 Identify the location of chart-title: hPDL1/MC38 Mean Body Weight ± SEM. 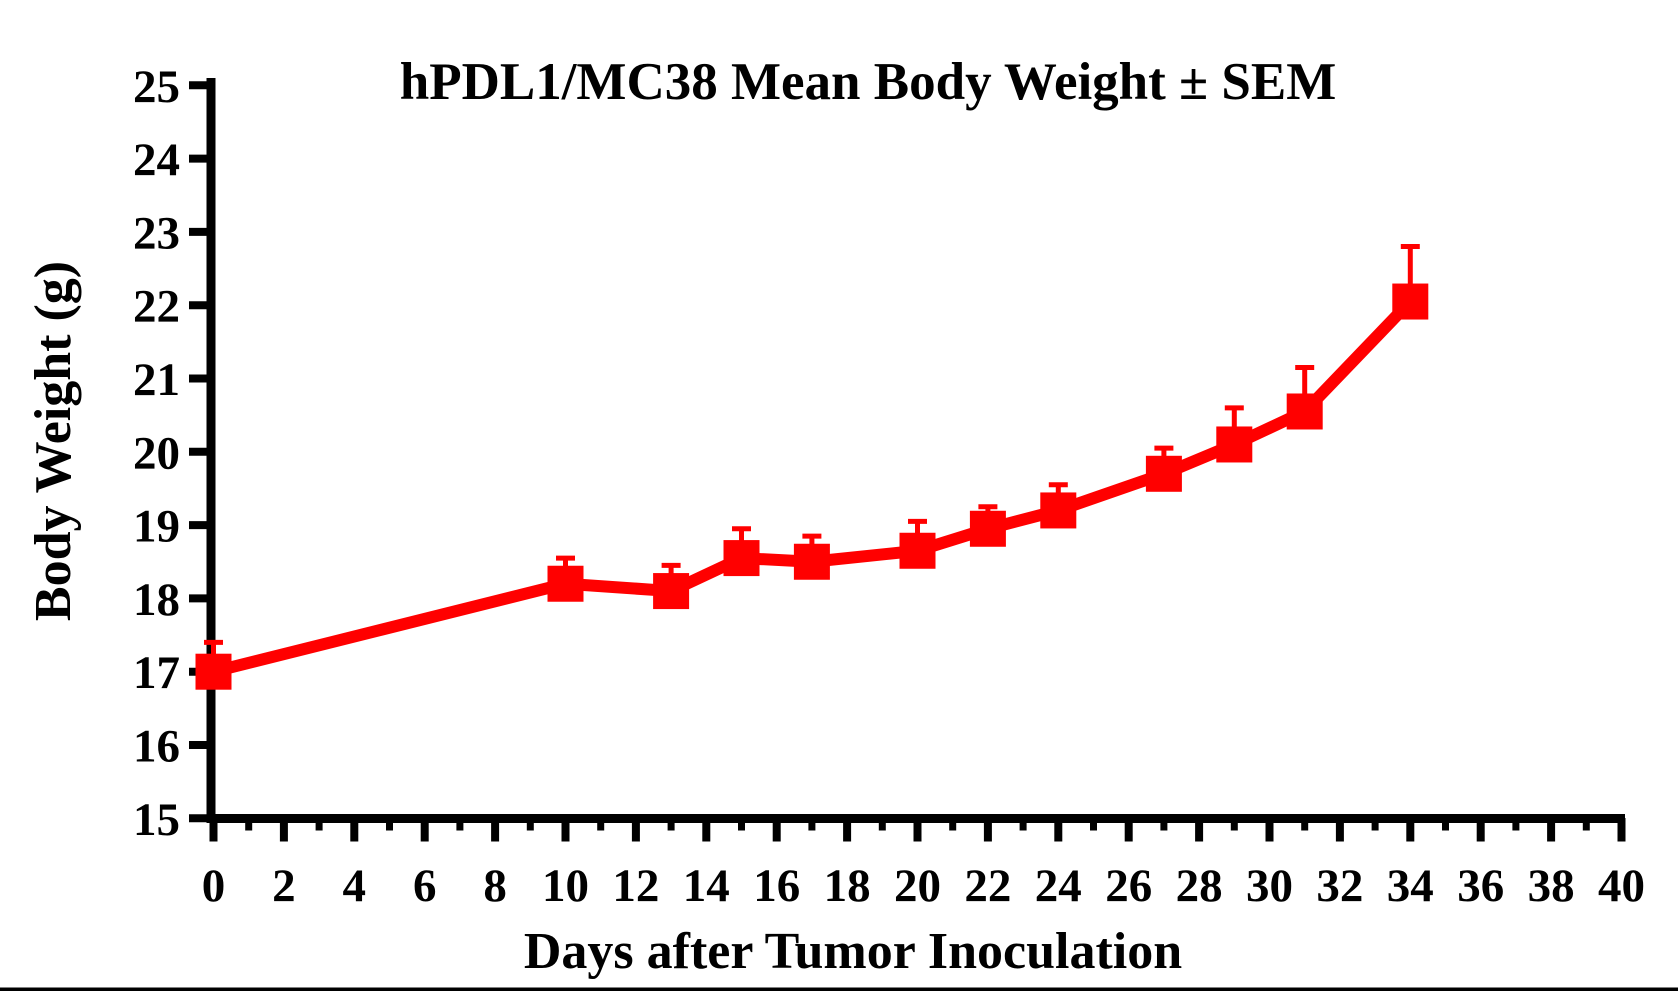
(868, 82).